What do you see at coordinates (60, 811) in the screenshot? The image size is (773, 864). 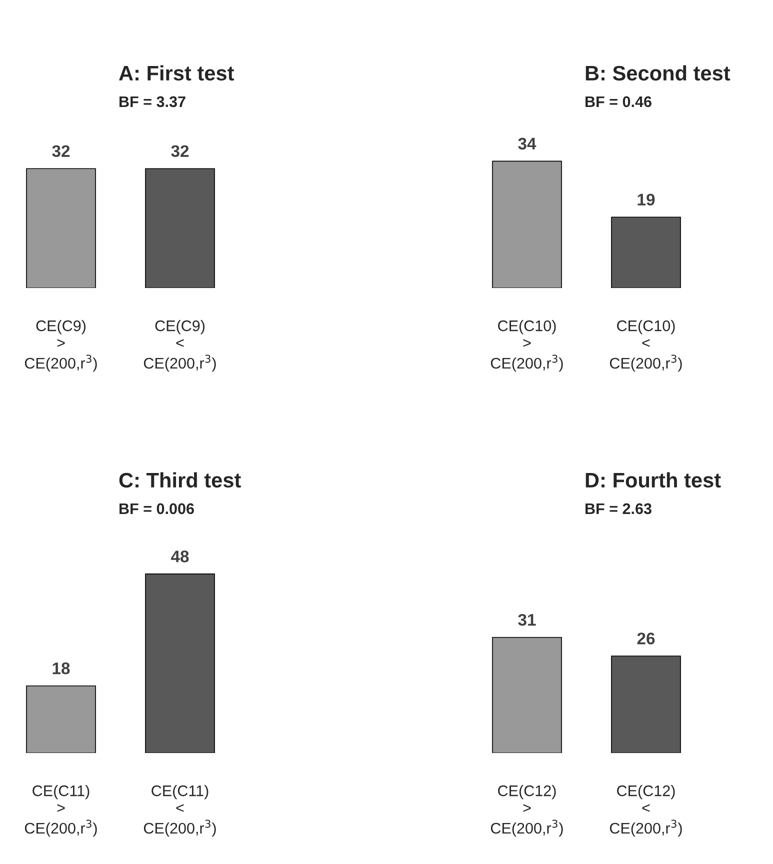 I see `x-tick-label: CE(C11) > CE(200,r$^{3}$)` at bounding box center [60, 811].